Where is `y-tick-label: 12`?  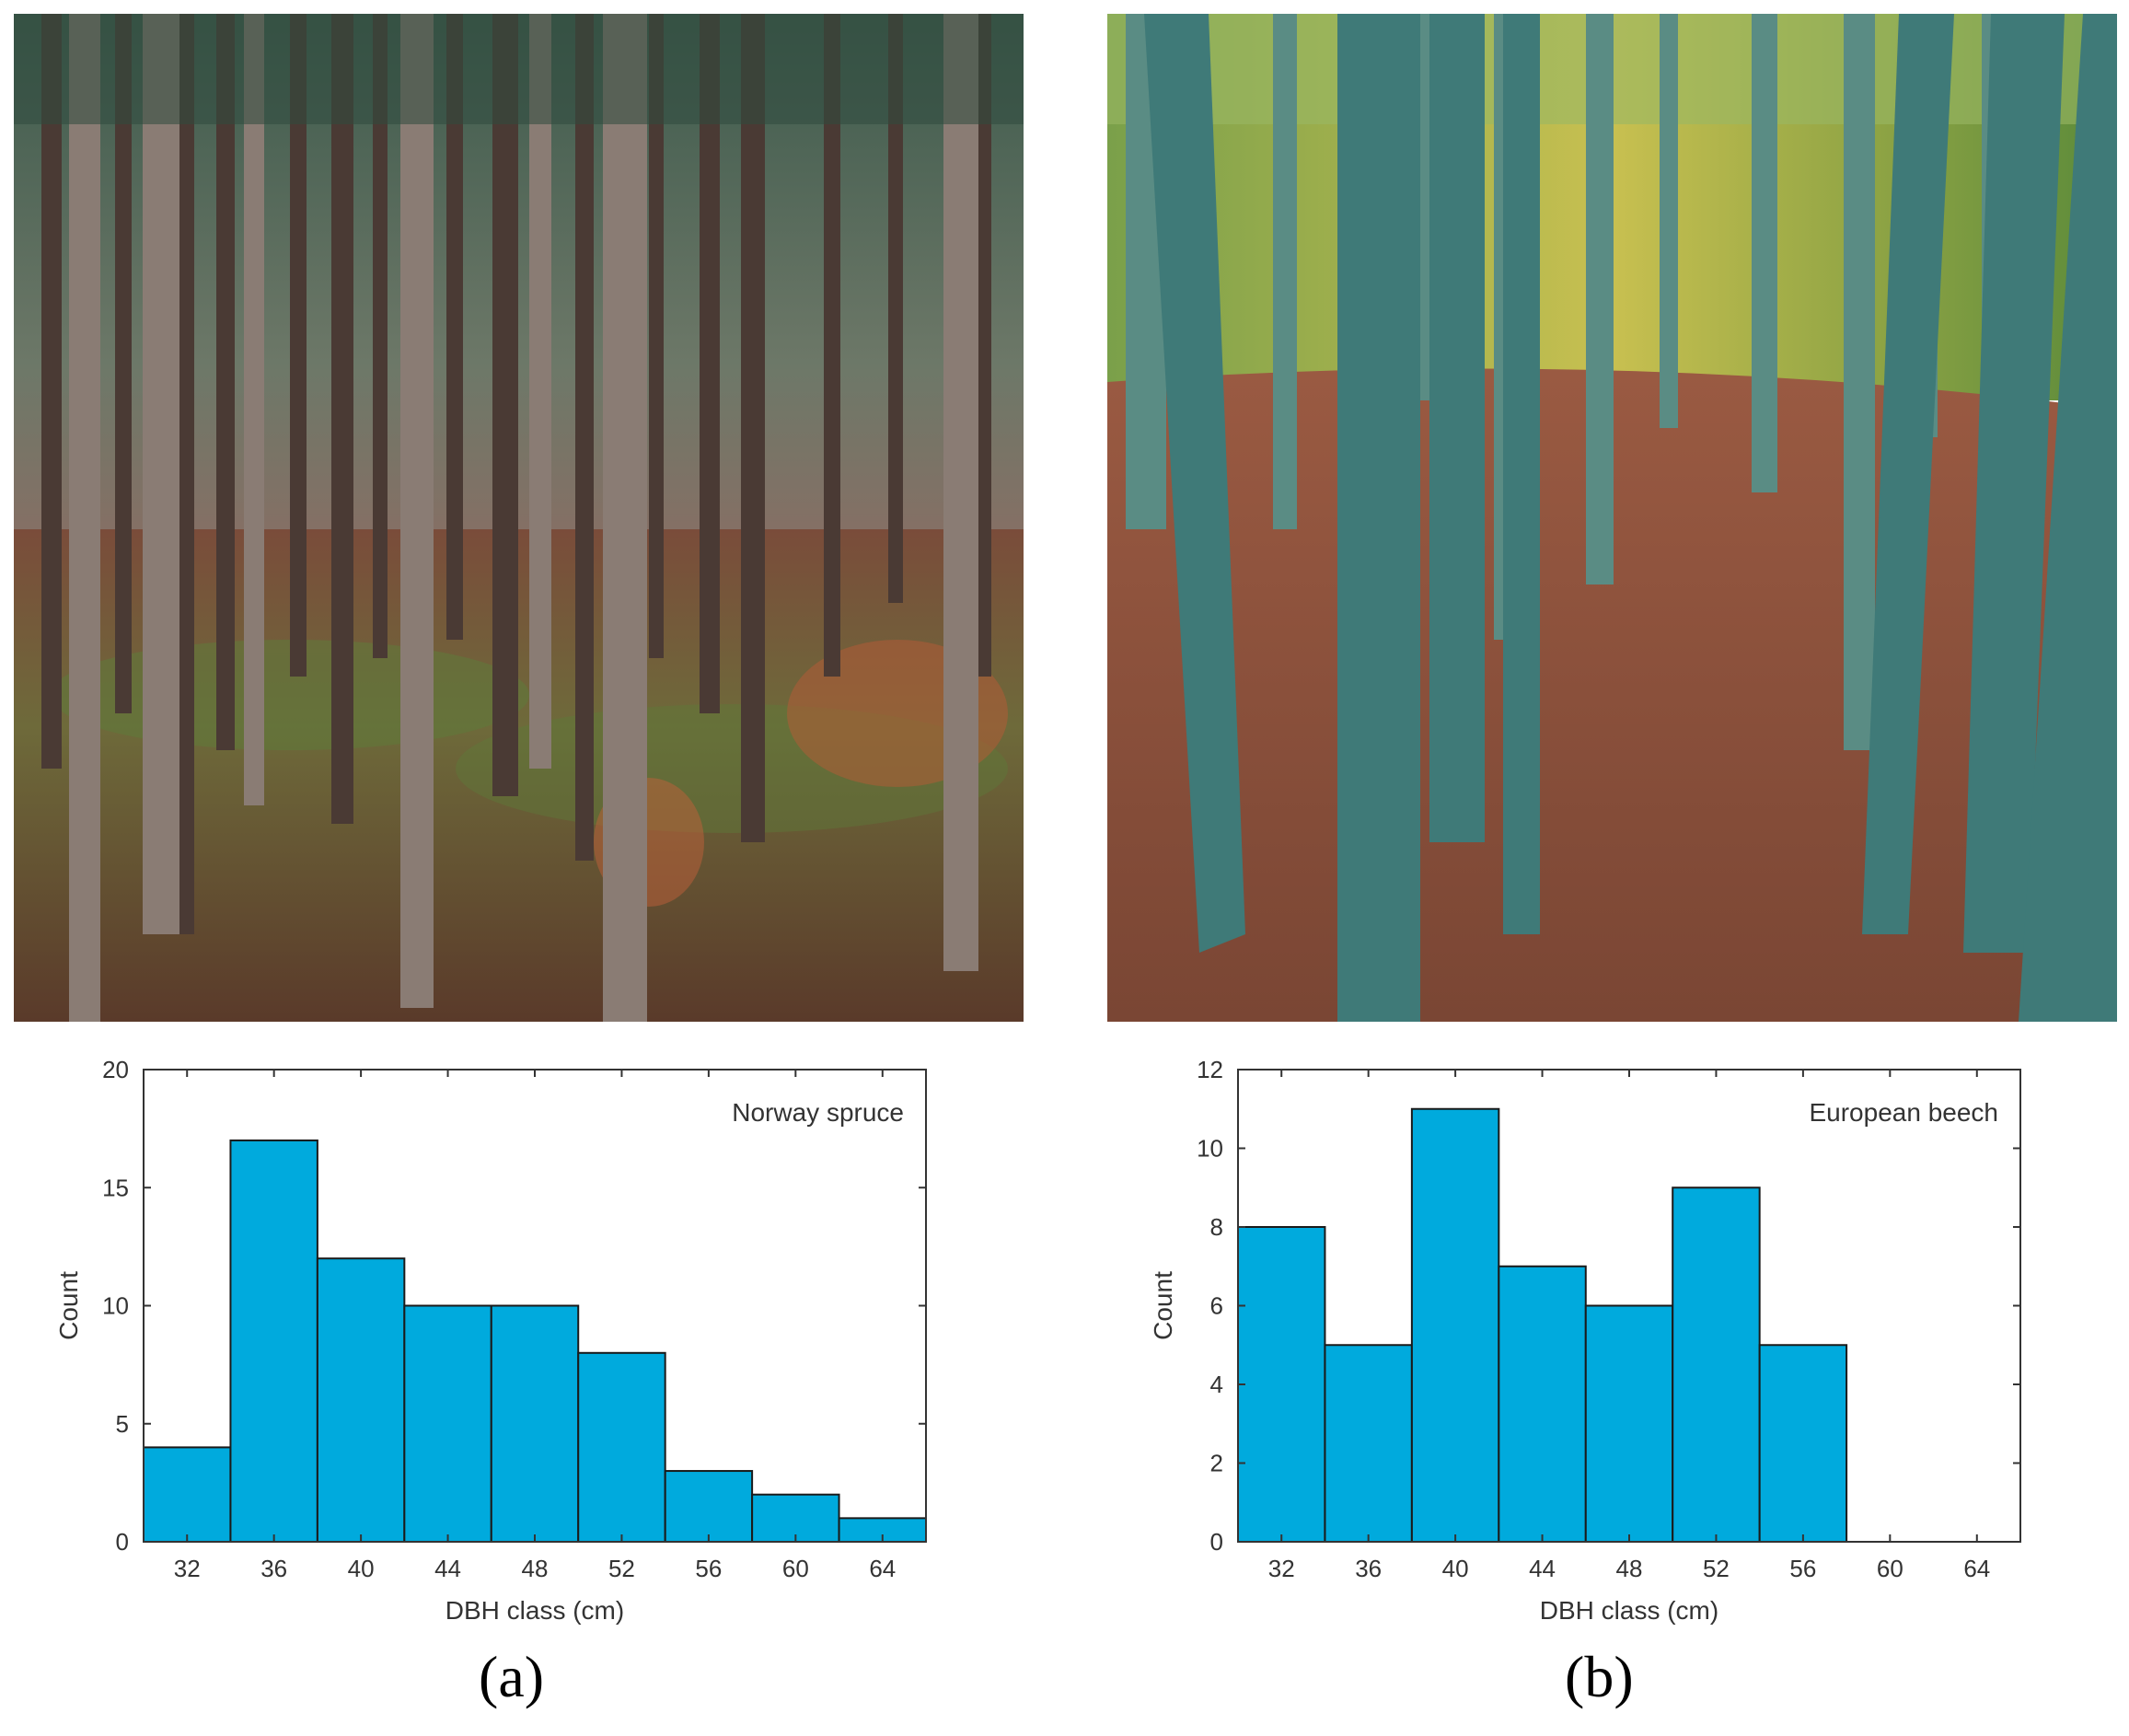 y-tick-label: 12 is located at coordinates (1210, 1069).